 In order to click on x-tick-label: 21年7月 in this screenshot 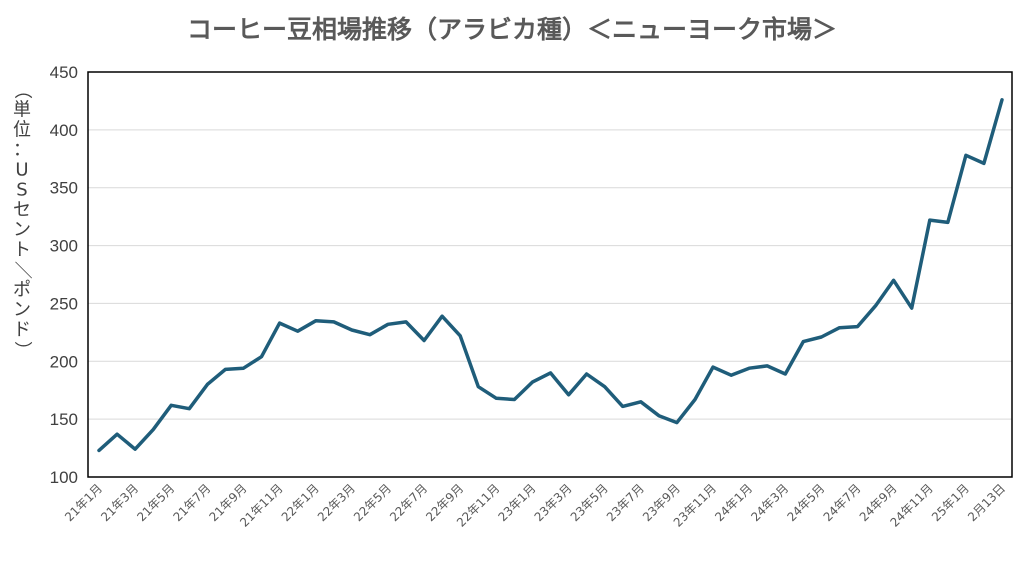, I will do `click(191, 502)`.